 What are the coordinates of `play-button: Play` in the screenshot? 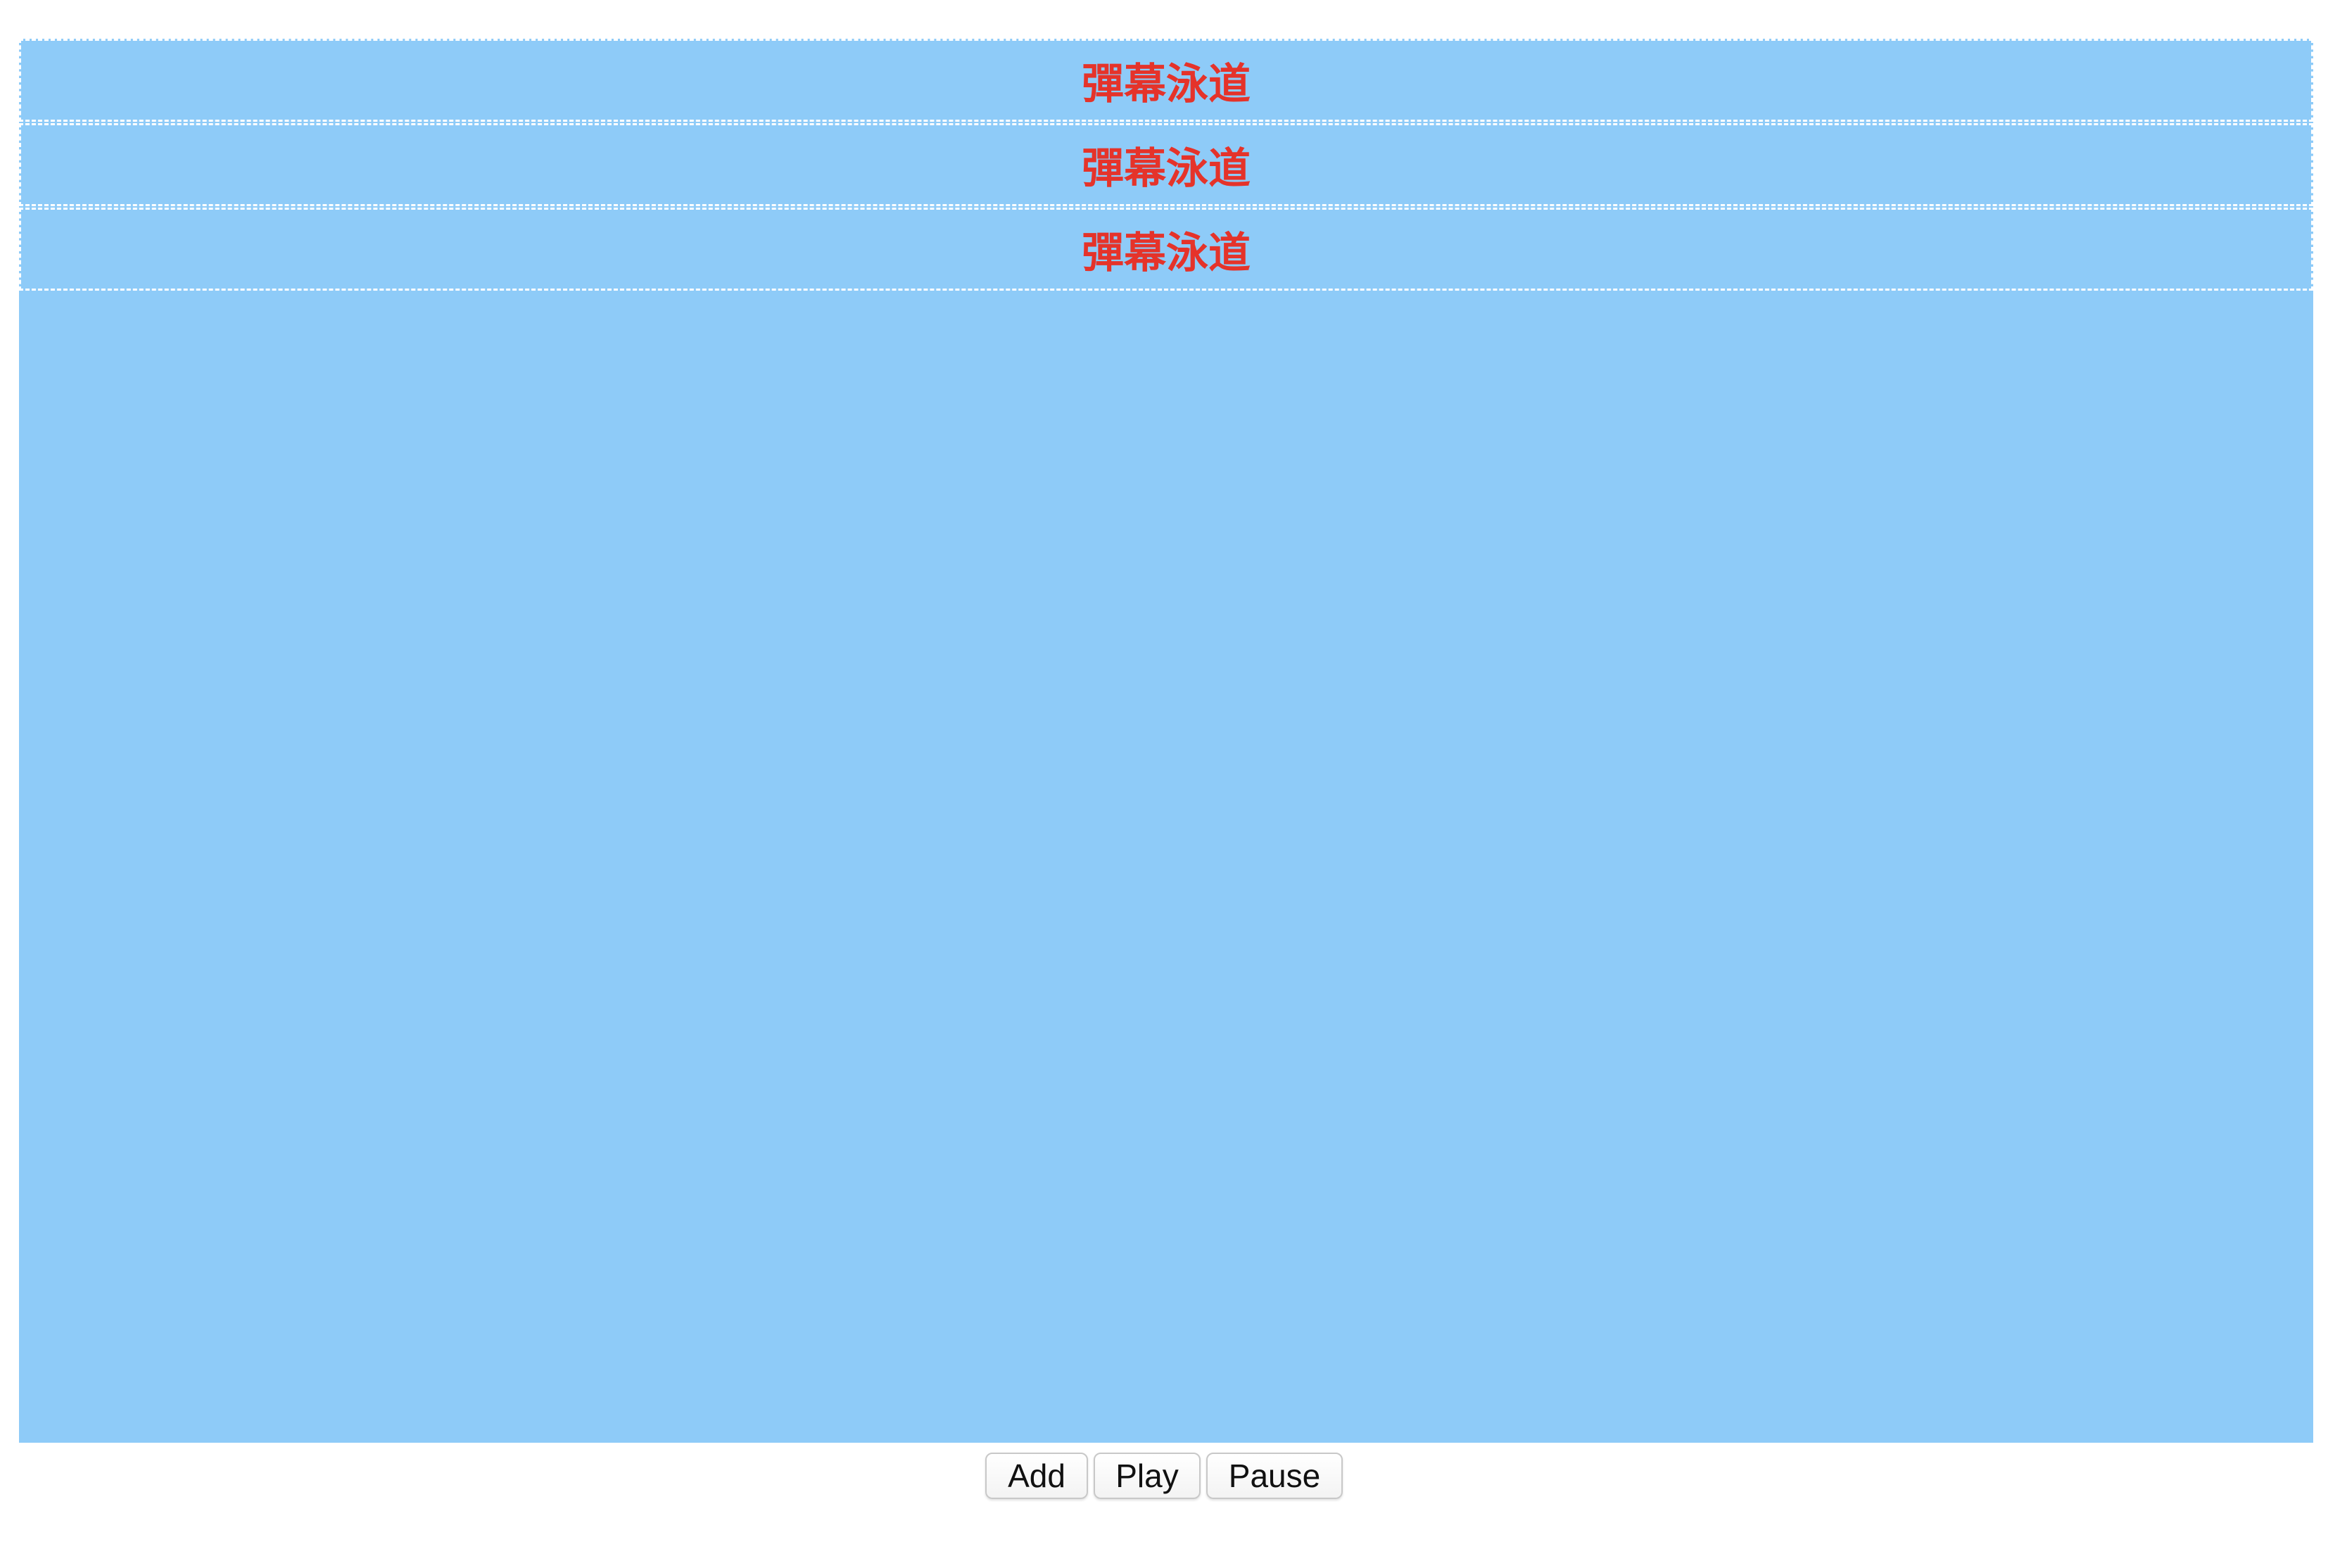 It's located at (1147, 1476).